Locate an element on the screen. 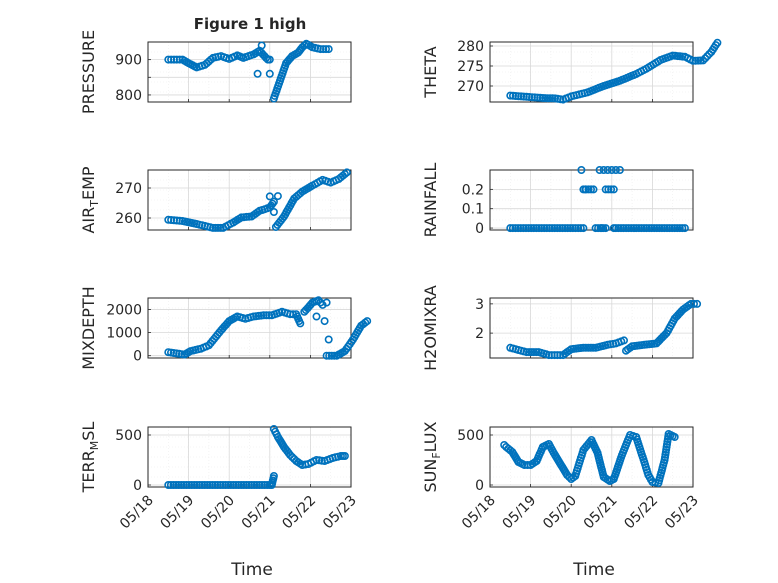 This screenshot has width=778, height=583. x-tick-label: 05/23 is located at coordinates (682, 513).